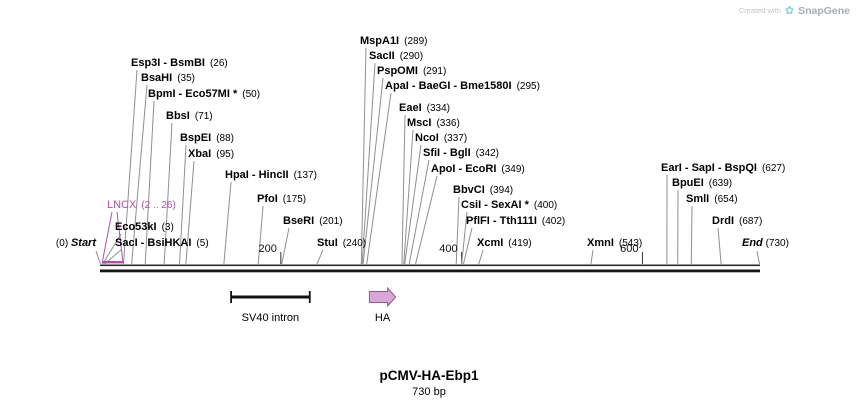 The width and height of the screenshot is (858, 408). Describe the element at coordinates (62, 243) in the screenshot. I see `start-position: (0)` at that location.